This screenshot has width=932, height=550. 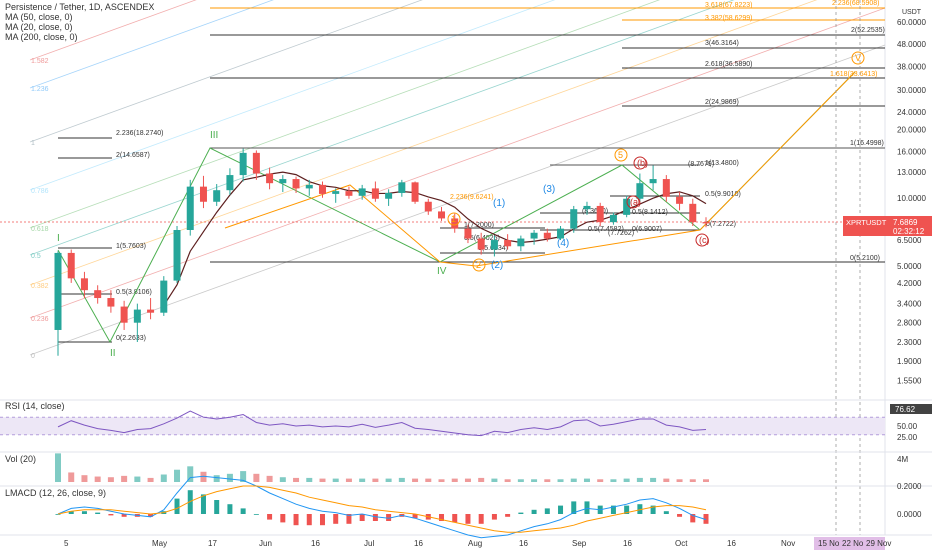 I want to click on wave-label-circle, so click(x=621, y=155).